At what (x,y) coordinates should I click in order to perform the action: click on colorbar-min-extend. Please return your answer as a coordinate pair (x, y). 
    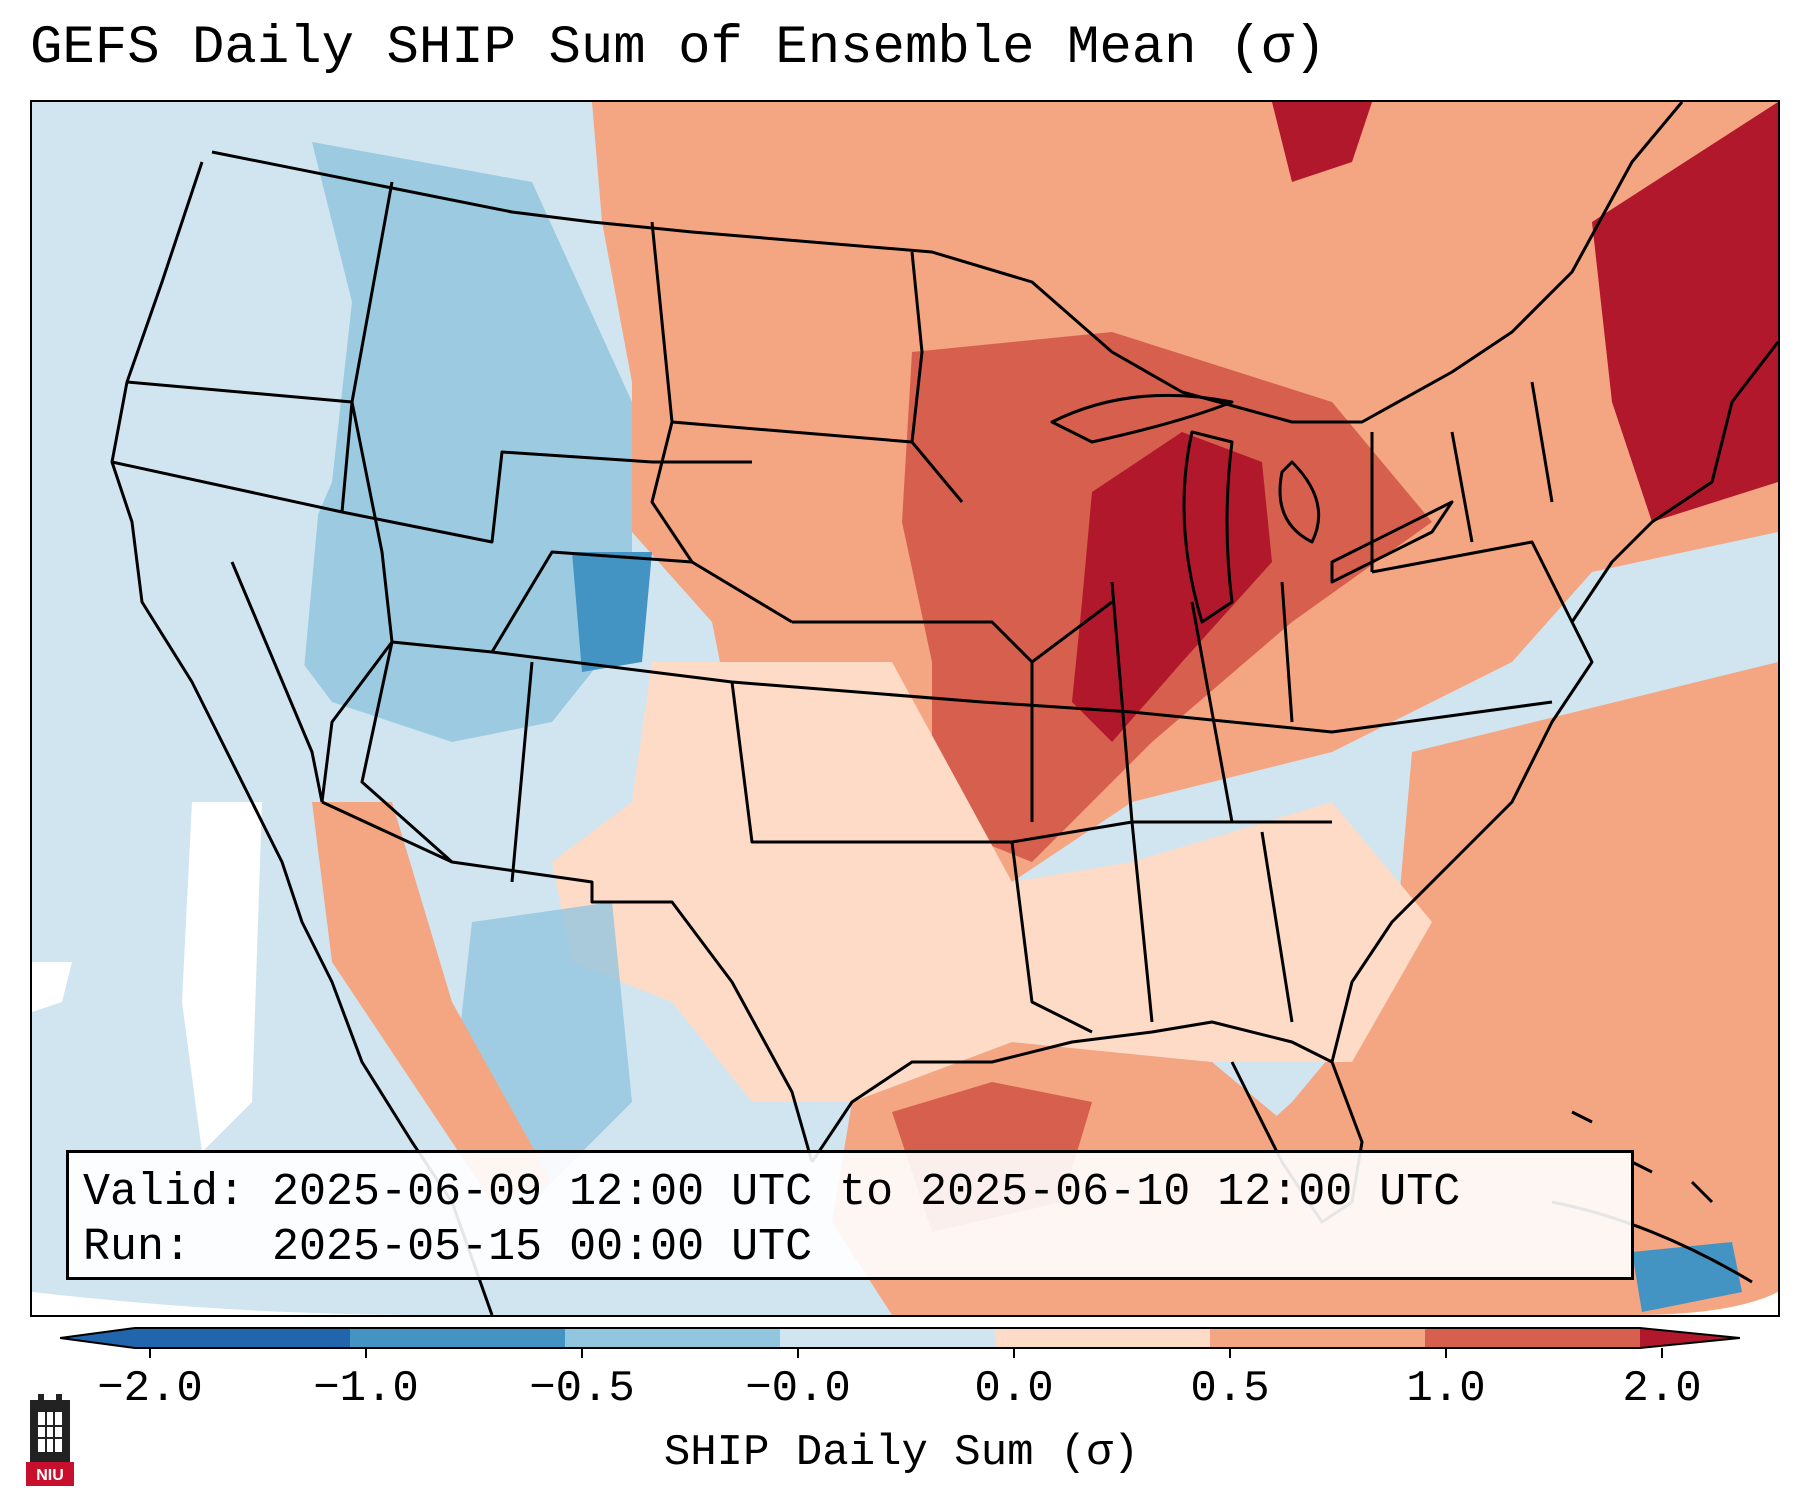
    Looking at the image, I should click on (97, 1338).